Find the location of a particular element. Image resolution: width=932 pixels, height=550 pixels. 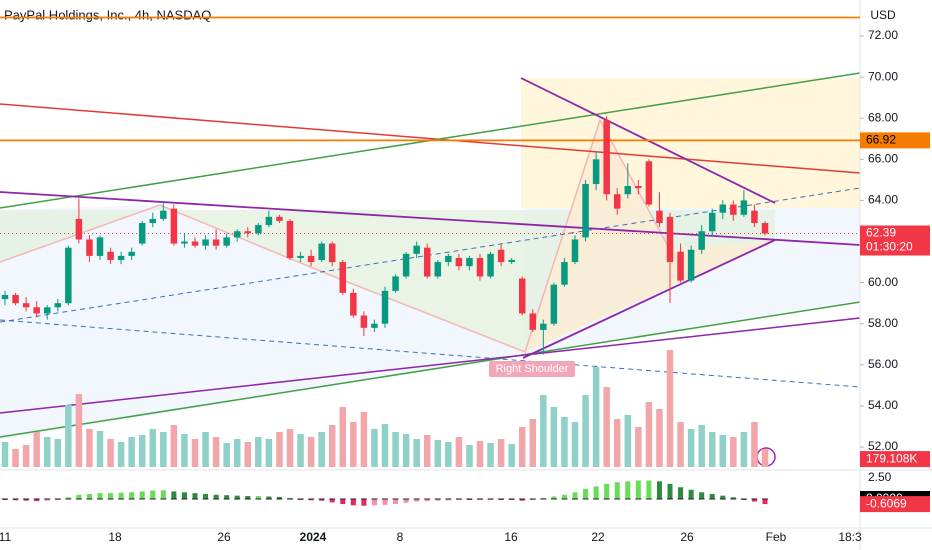

y-tick-label: 52.00 is located at coordinates (883, 446).